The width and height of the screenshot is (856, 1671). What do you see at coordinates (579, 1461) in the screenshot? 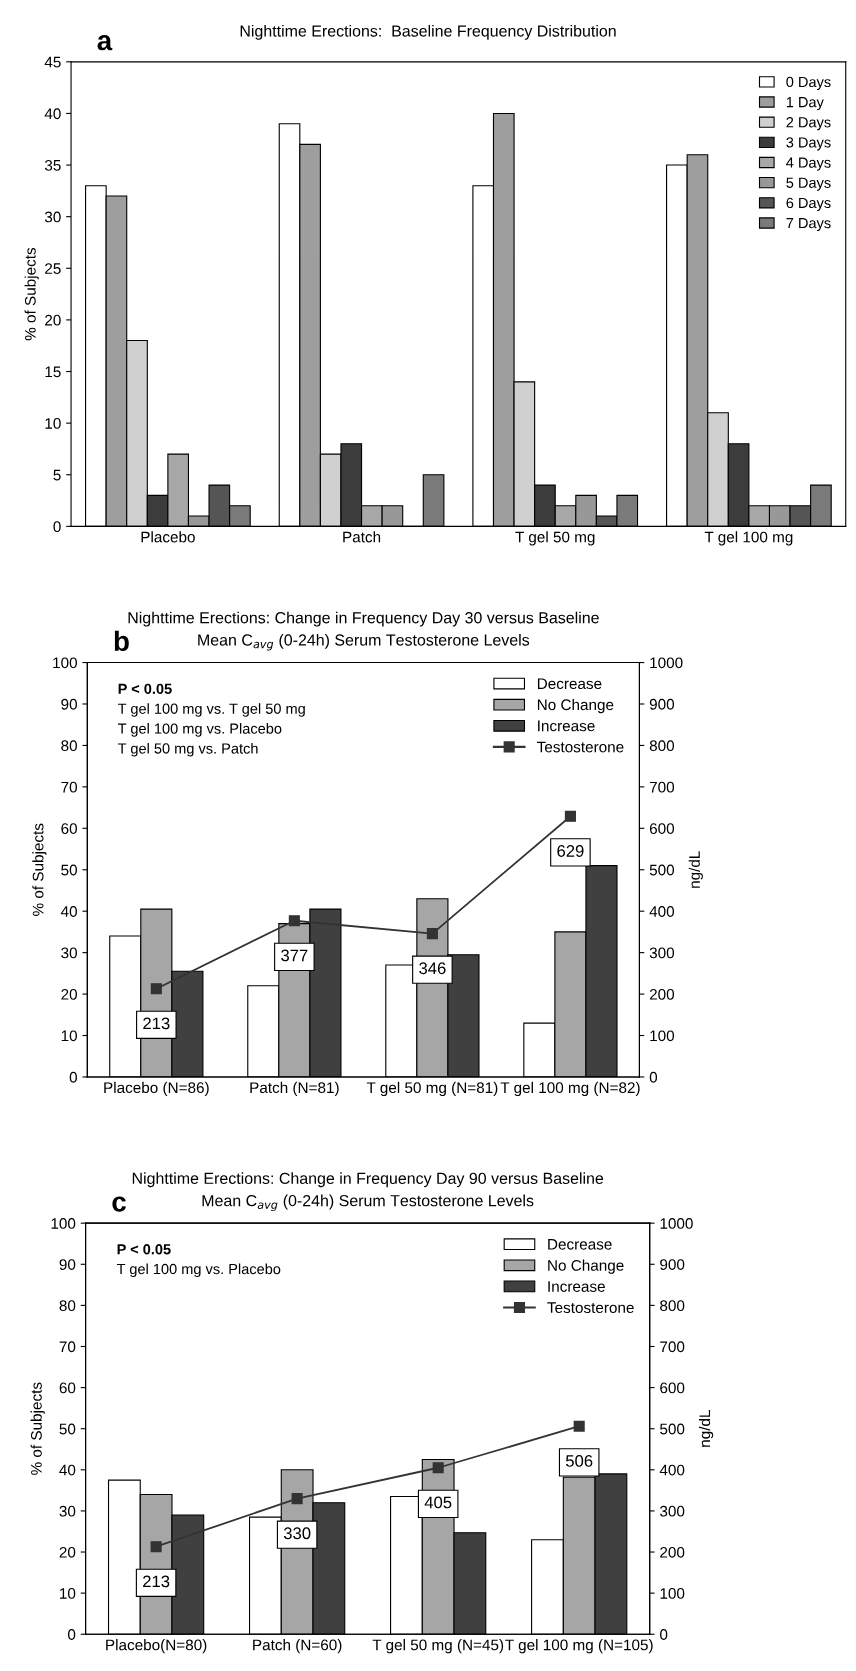
I see `data-label: 506` at bounding box center [579, 1461].